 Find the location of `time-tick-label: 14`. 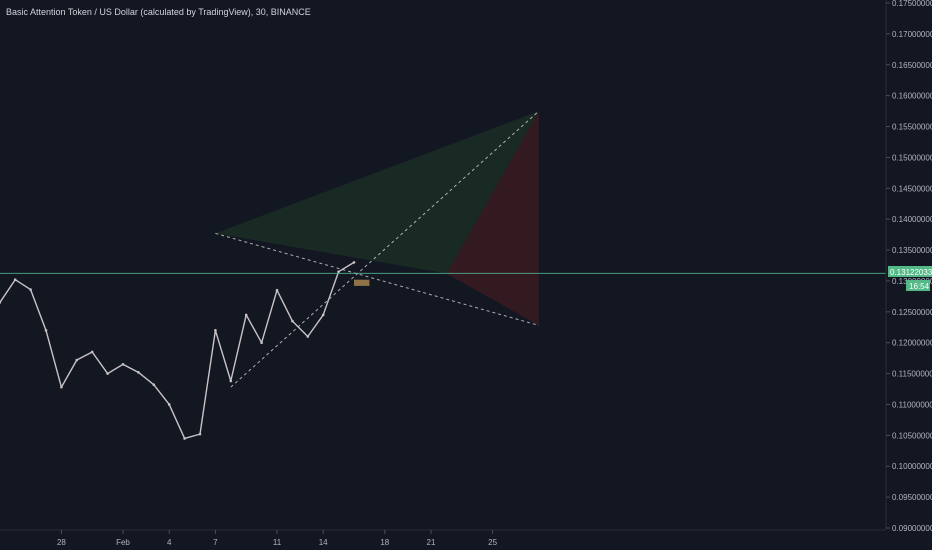

time-tick-label: 14 is located at coordinates (323, 542).